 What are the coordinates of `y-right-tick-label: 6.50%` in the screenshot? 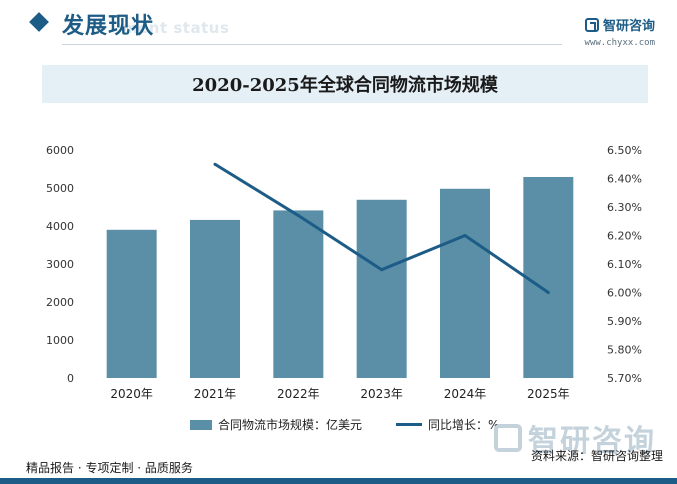 It's located at (624, 150).